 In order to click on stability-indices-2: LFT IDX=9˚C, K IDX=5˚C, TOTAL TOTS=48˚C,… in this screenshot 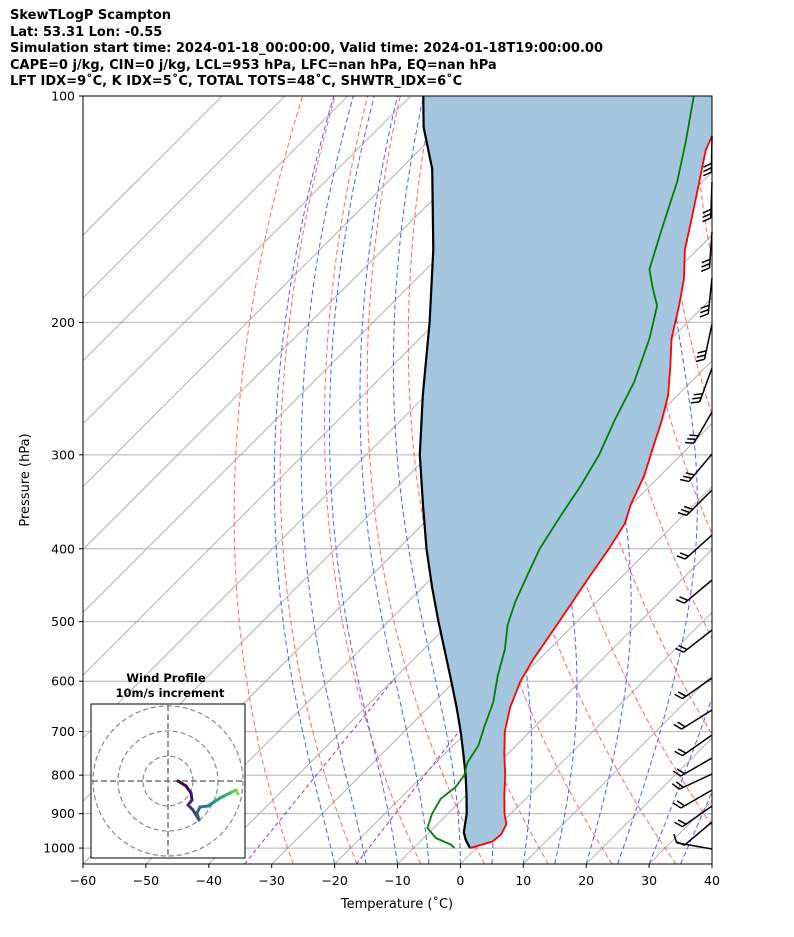, I will do `click(236, 81)`.